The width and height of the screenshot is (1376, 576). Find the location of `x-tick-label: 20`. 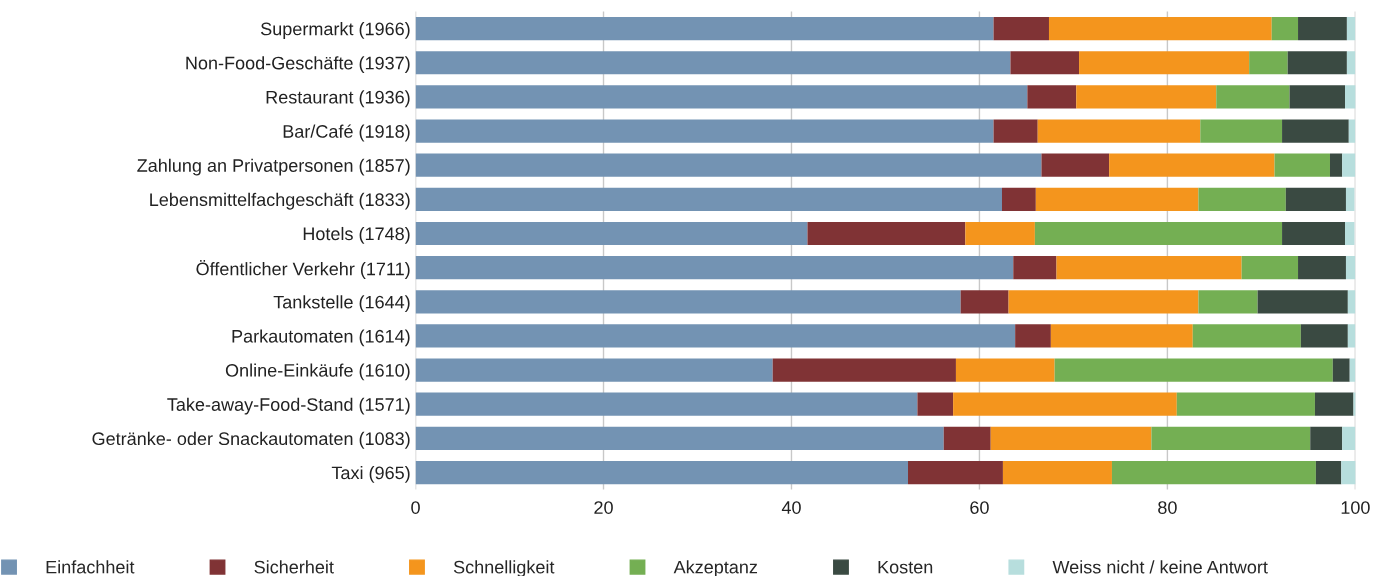

x-tick-label: 20 is located at coordinates (603, 507).